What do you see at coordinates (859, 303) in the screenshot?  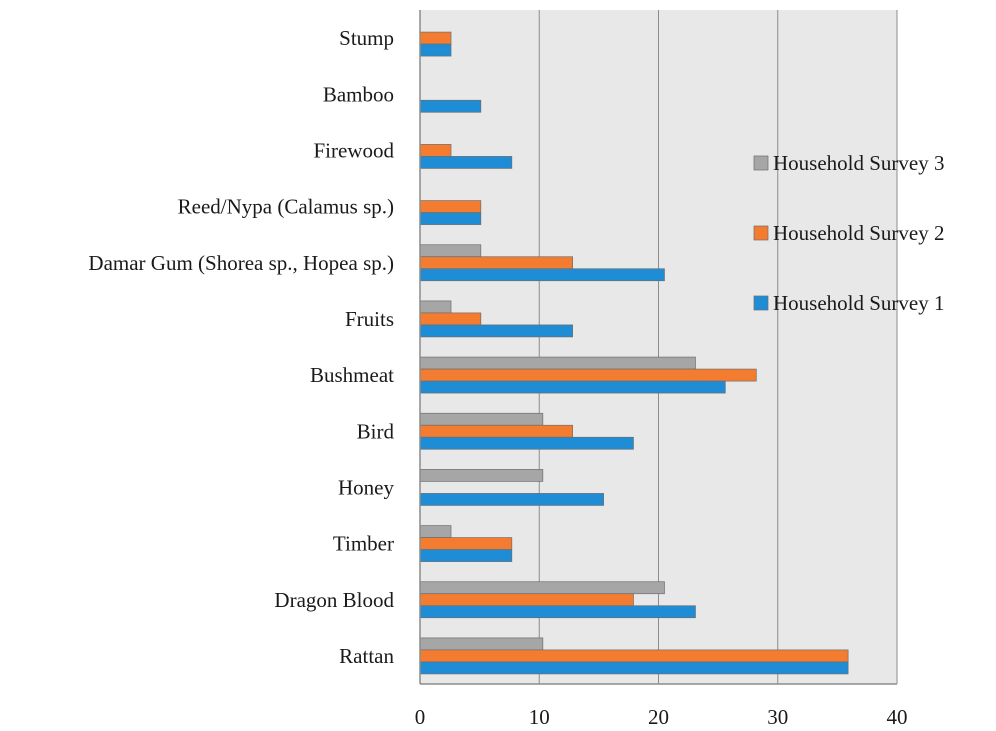 I see `legend-label: Household Survey 1` at bounding box center [859, 303].